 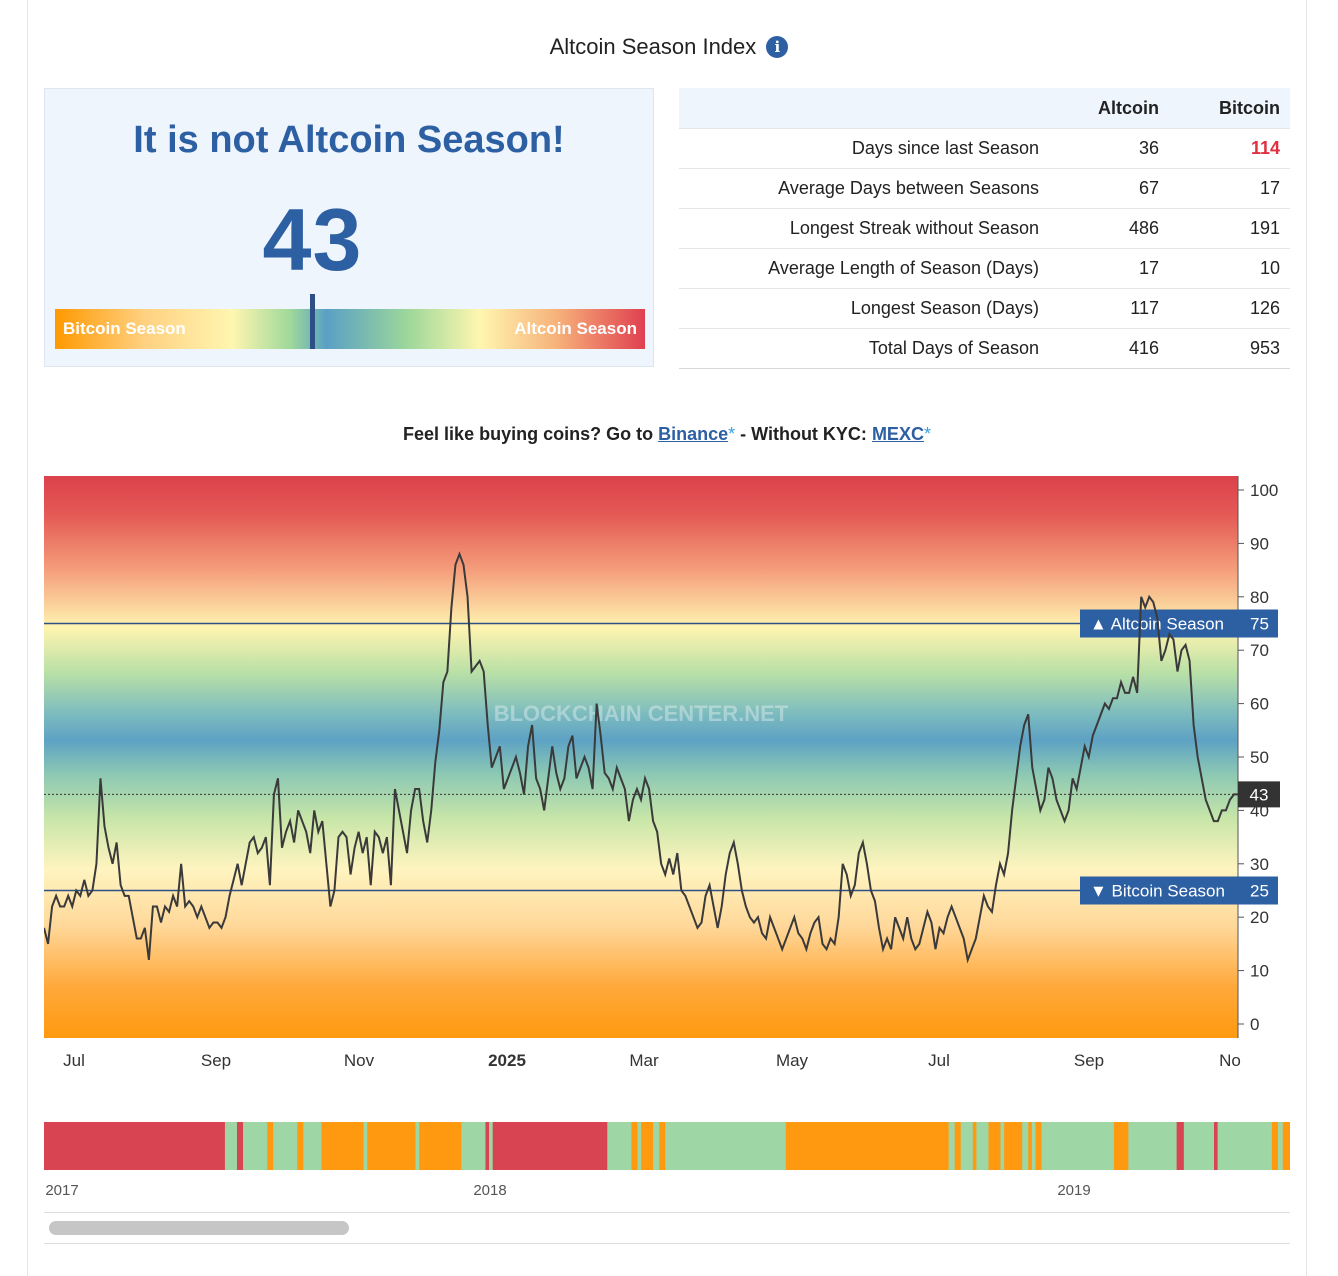 I want to click on binance-link: Binance, so click(x=693, y=434).